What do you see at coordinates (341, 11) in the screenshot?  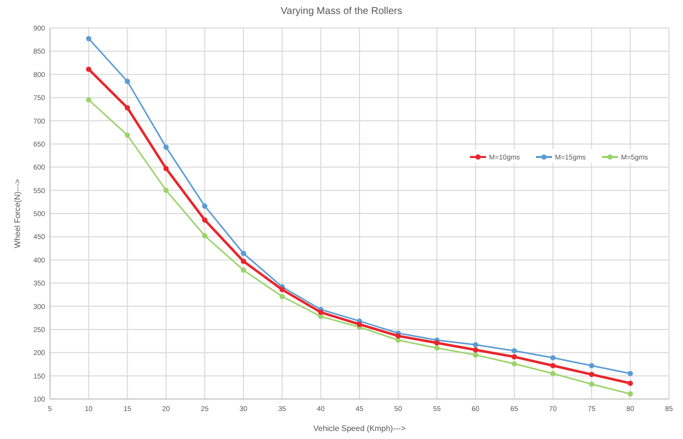 I see `chart-title: Varying Mass of the Rollers` at bounding box center [341, 11].